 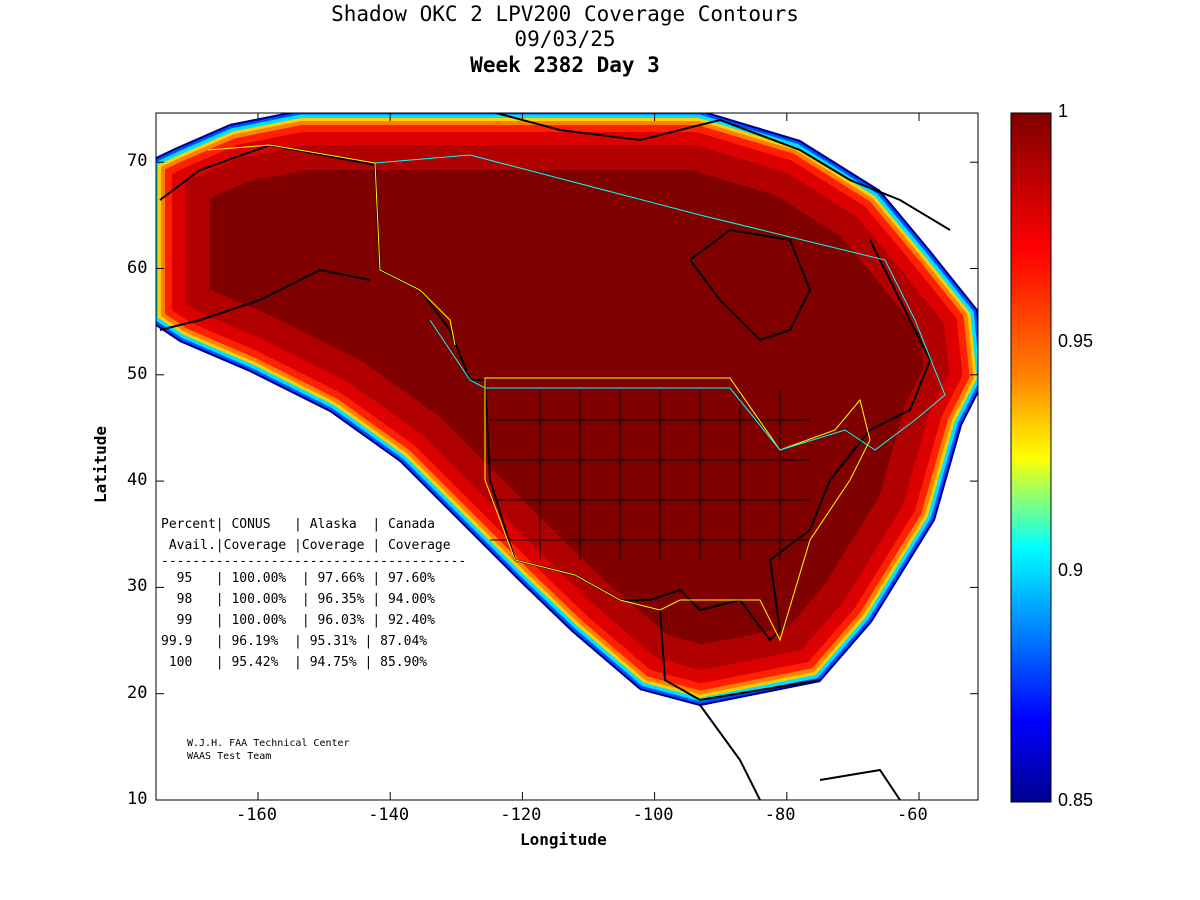 I want to click on x-tick-label: -160, so click(x=256, y=815).